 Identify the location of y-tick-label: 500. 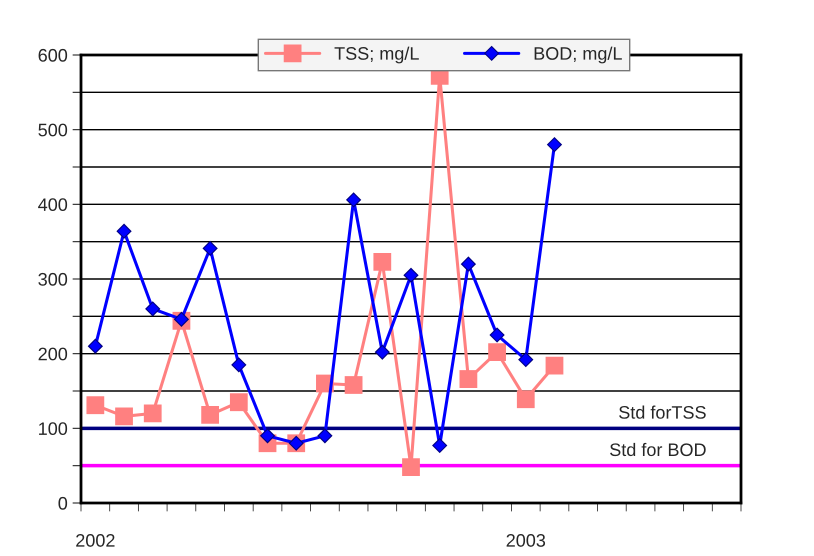
(53, 130).